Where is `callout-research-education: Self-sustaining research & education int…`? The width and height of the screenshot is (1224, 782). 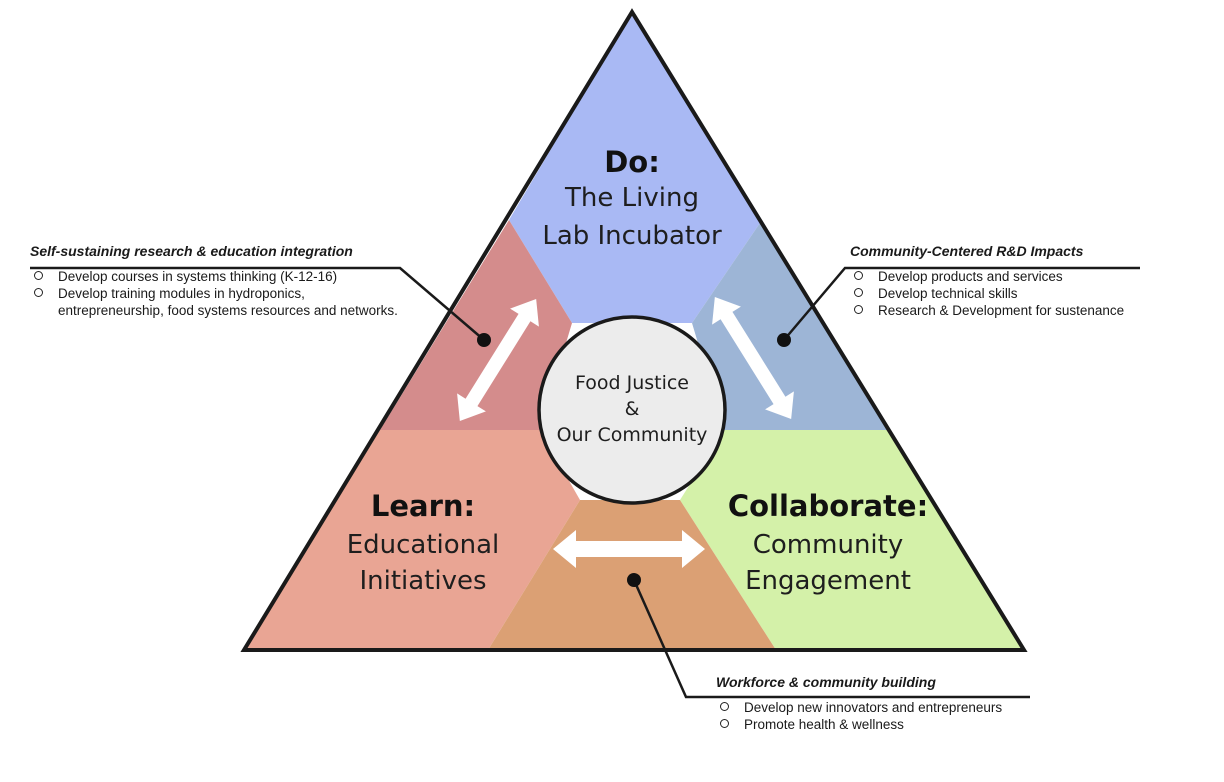 callout-research-education: Self-sustaining research & education int… is located at coordinates (220, 281).